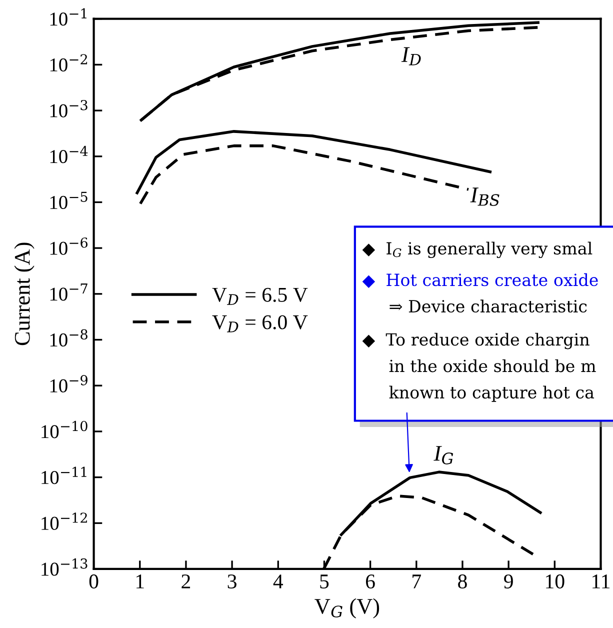  What do you see at coordinates (444, 455) in the screenshot?
I see `annotation: I$_{G}$` at bounding box center [444, 455].